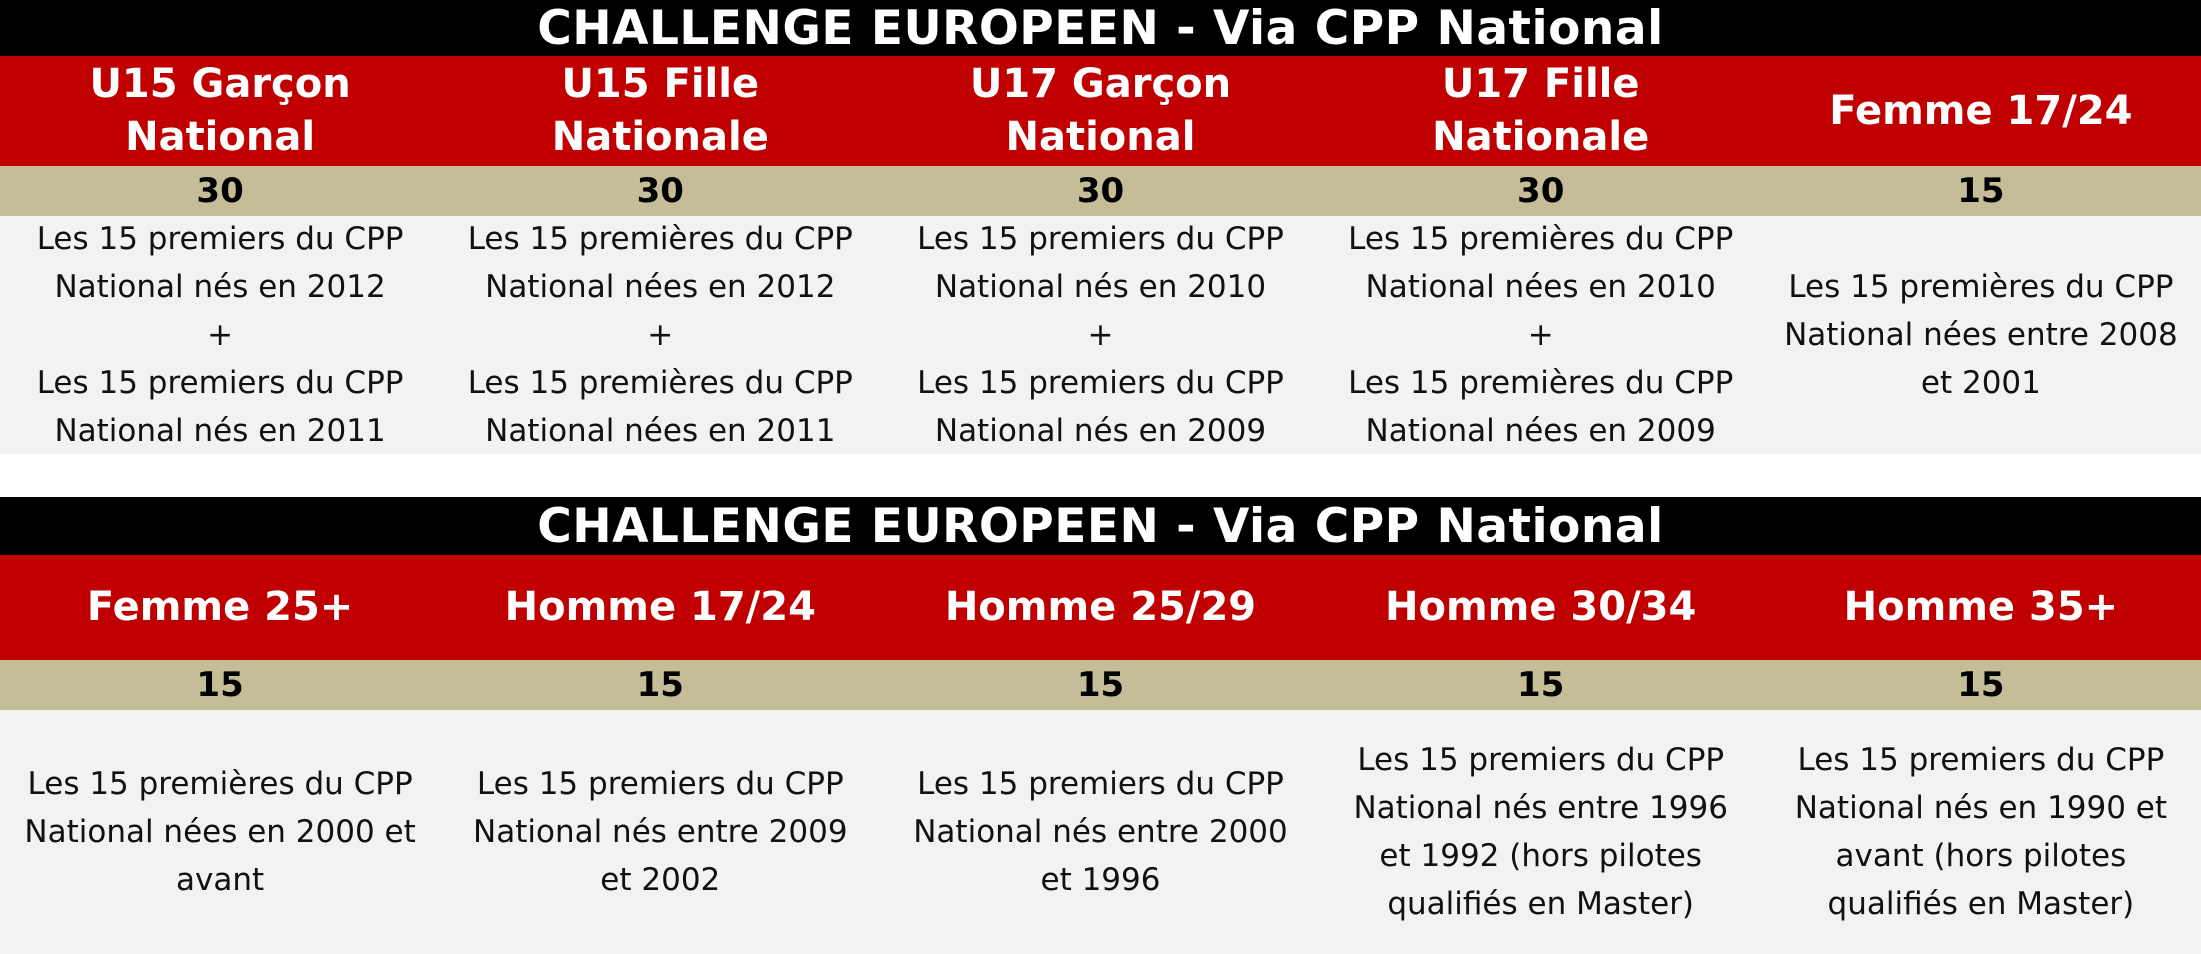  What do you see at coordinates (1100, 475) in the screenshot?
I see `table-separator` at bounding box center [1100, 475].